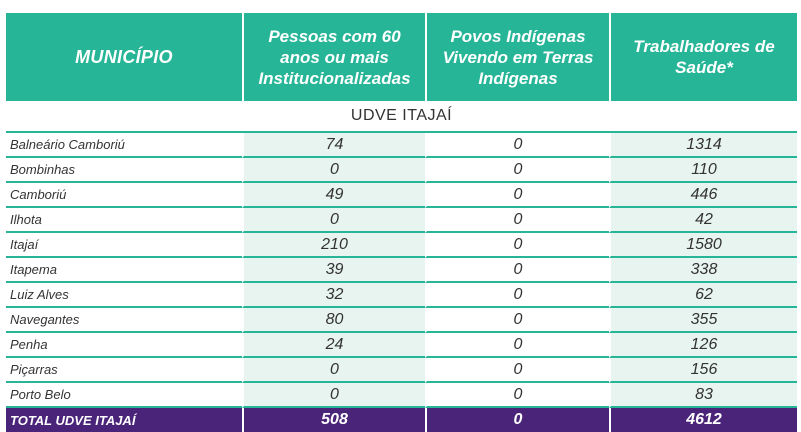  Describe the element at coordinates (124, 270) in the screenshot. I see `cell-municipio: Itapema` at that location.